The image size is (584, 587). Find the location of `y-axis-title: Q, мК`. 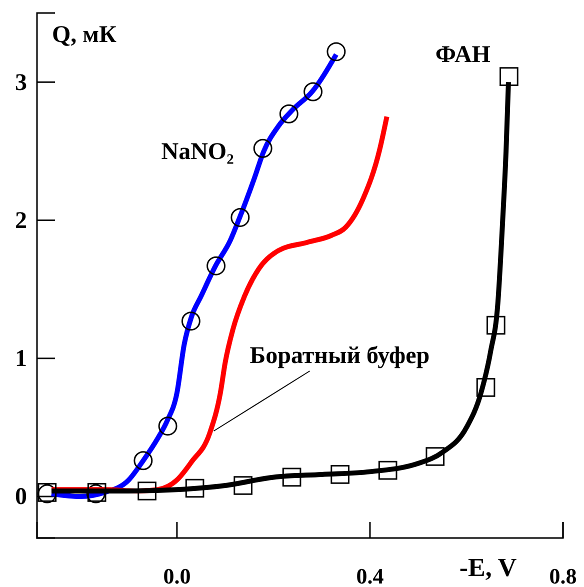

y-axis-title: Q, мК is located at coordinates (85, 35).